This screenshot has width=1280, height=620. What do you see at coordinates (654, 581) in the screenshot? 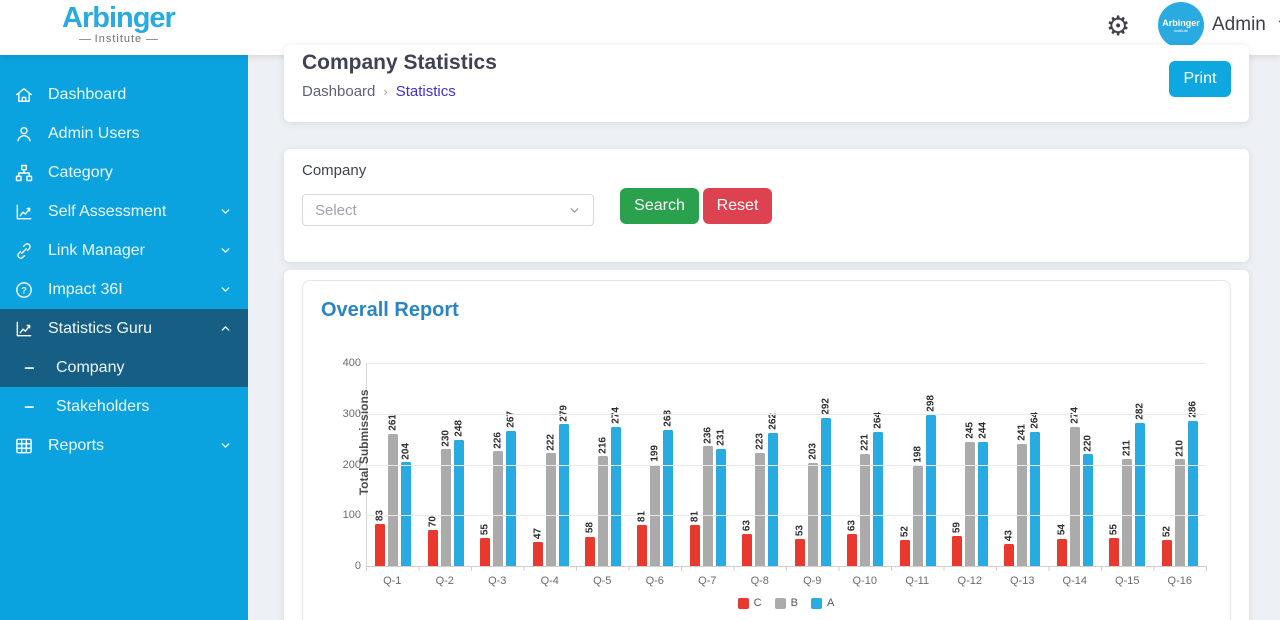
I see `x-axis-label: Q-6` at bounding box center [654, 581].